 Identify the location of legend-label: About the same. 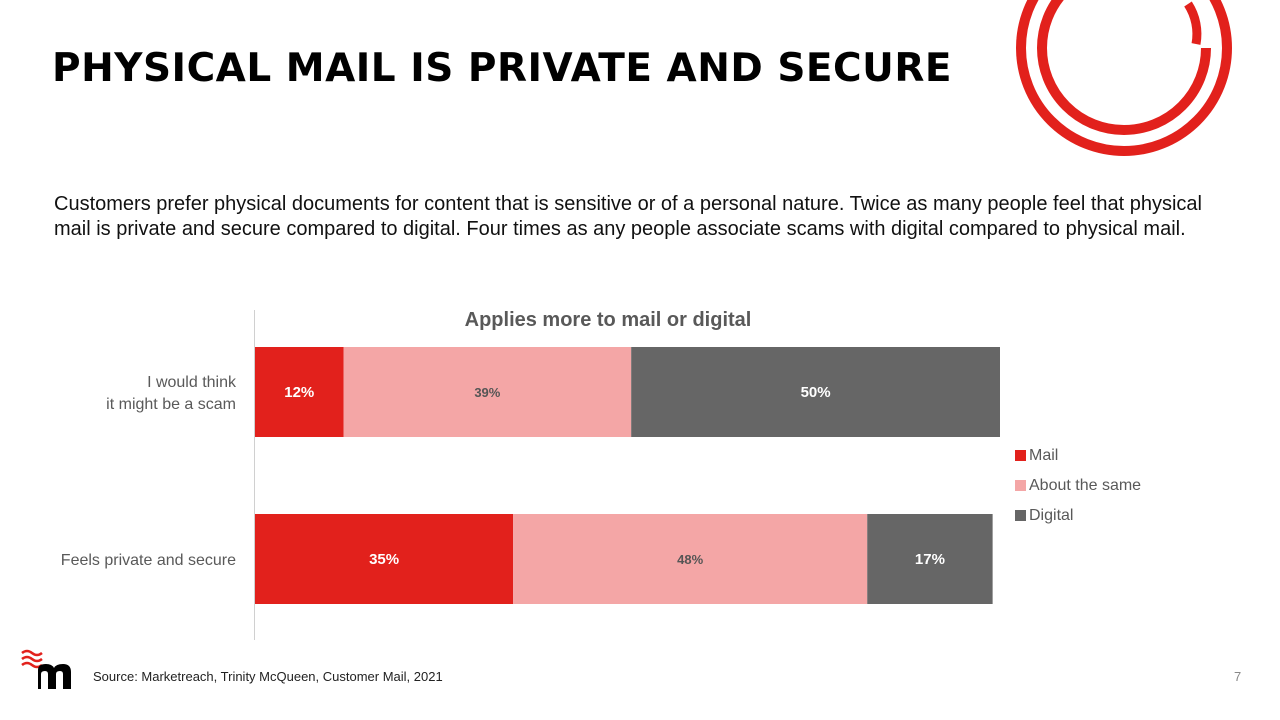
(1085, 485).